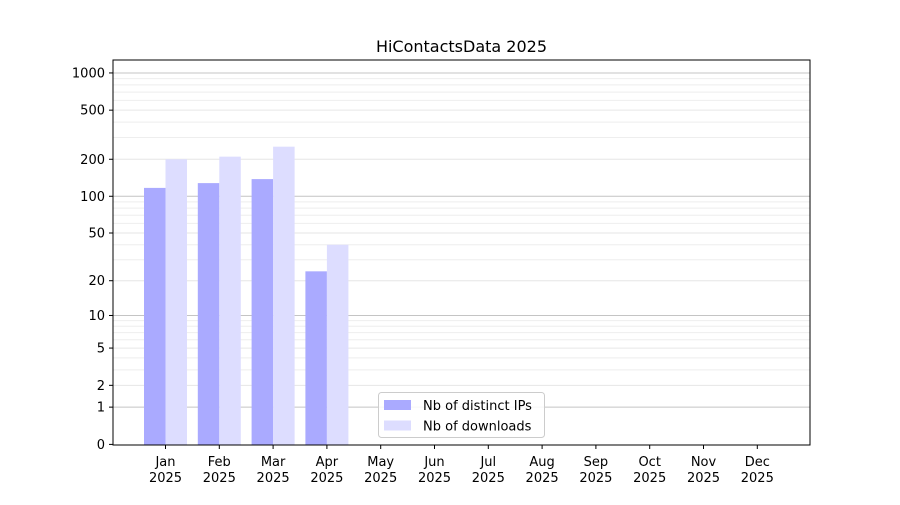 The height and width of the screenshot is (505, 900). What do you see at coordinates (433, 462) in the screenshot?
I see `x-tick-label-month: Jun` at bounding box center [433, 462].